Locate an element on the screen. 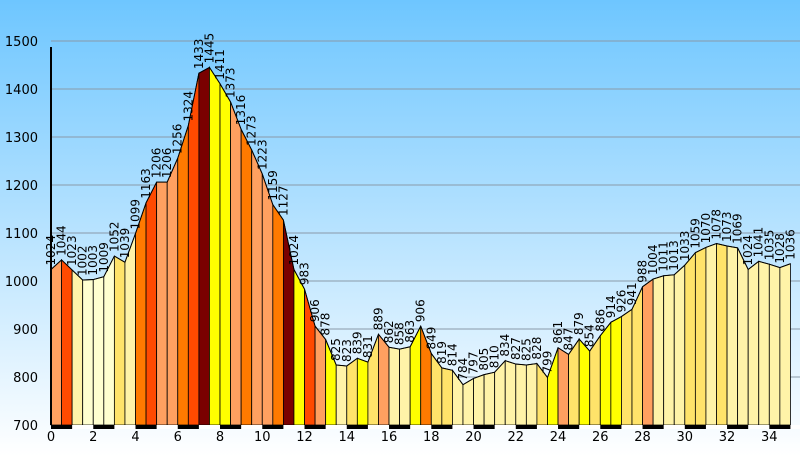 This screenshot has height=456, width=800. data-label: 878 is located at coordinates (326, 324).